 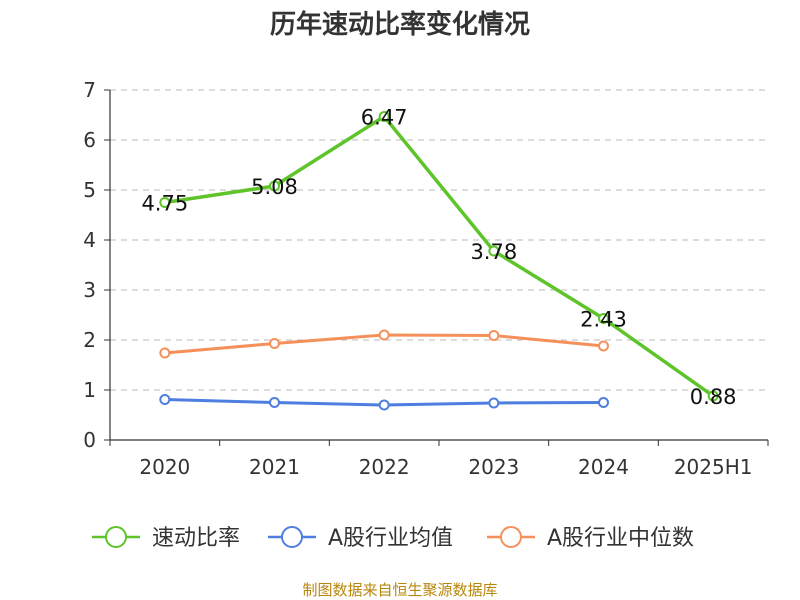 What do you see at coordinates (89, 340) in the screenshot?
I see `y-tick-label: 2` at bounding box center [89, 340].